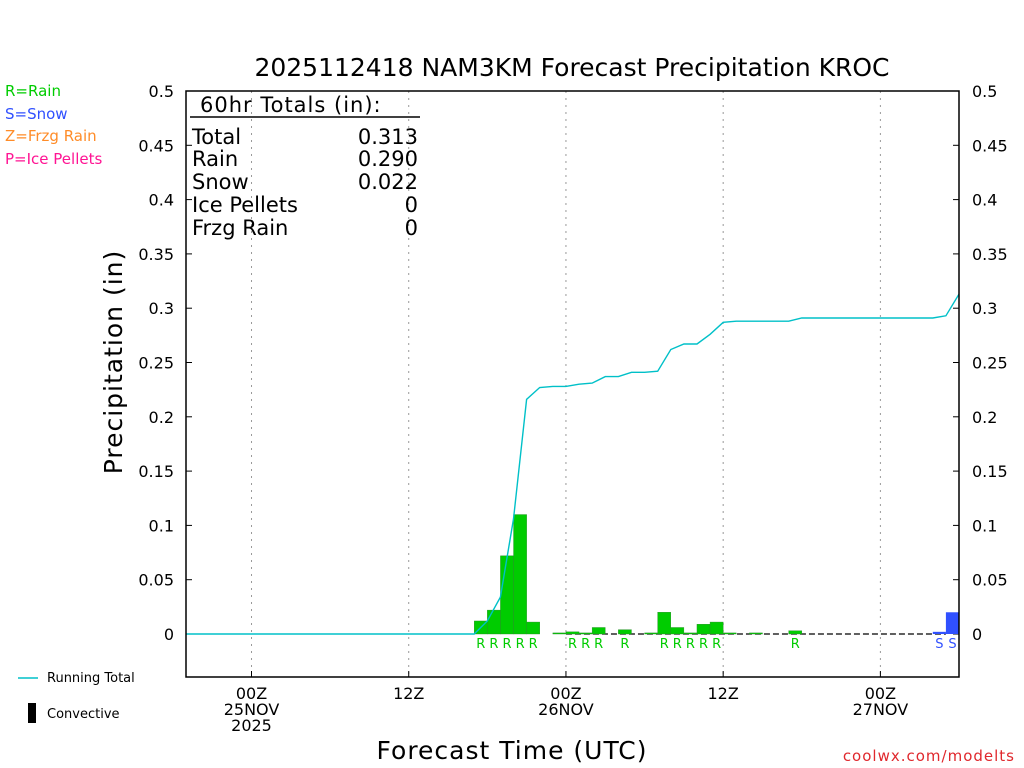 The width and height of the screenshot is (1024, 768). I want to click on totals-label-ice-pellets: Ice Pellets, so click(245, 205).